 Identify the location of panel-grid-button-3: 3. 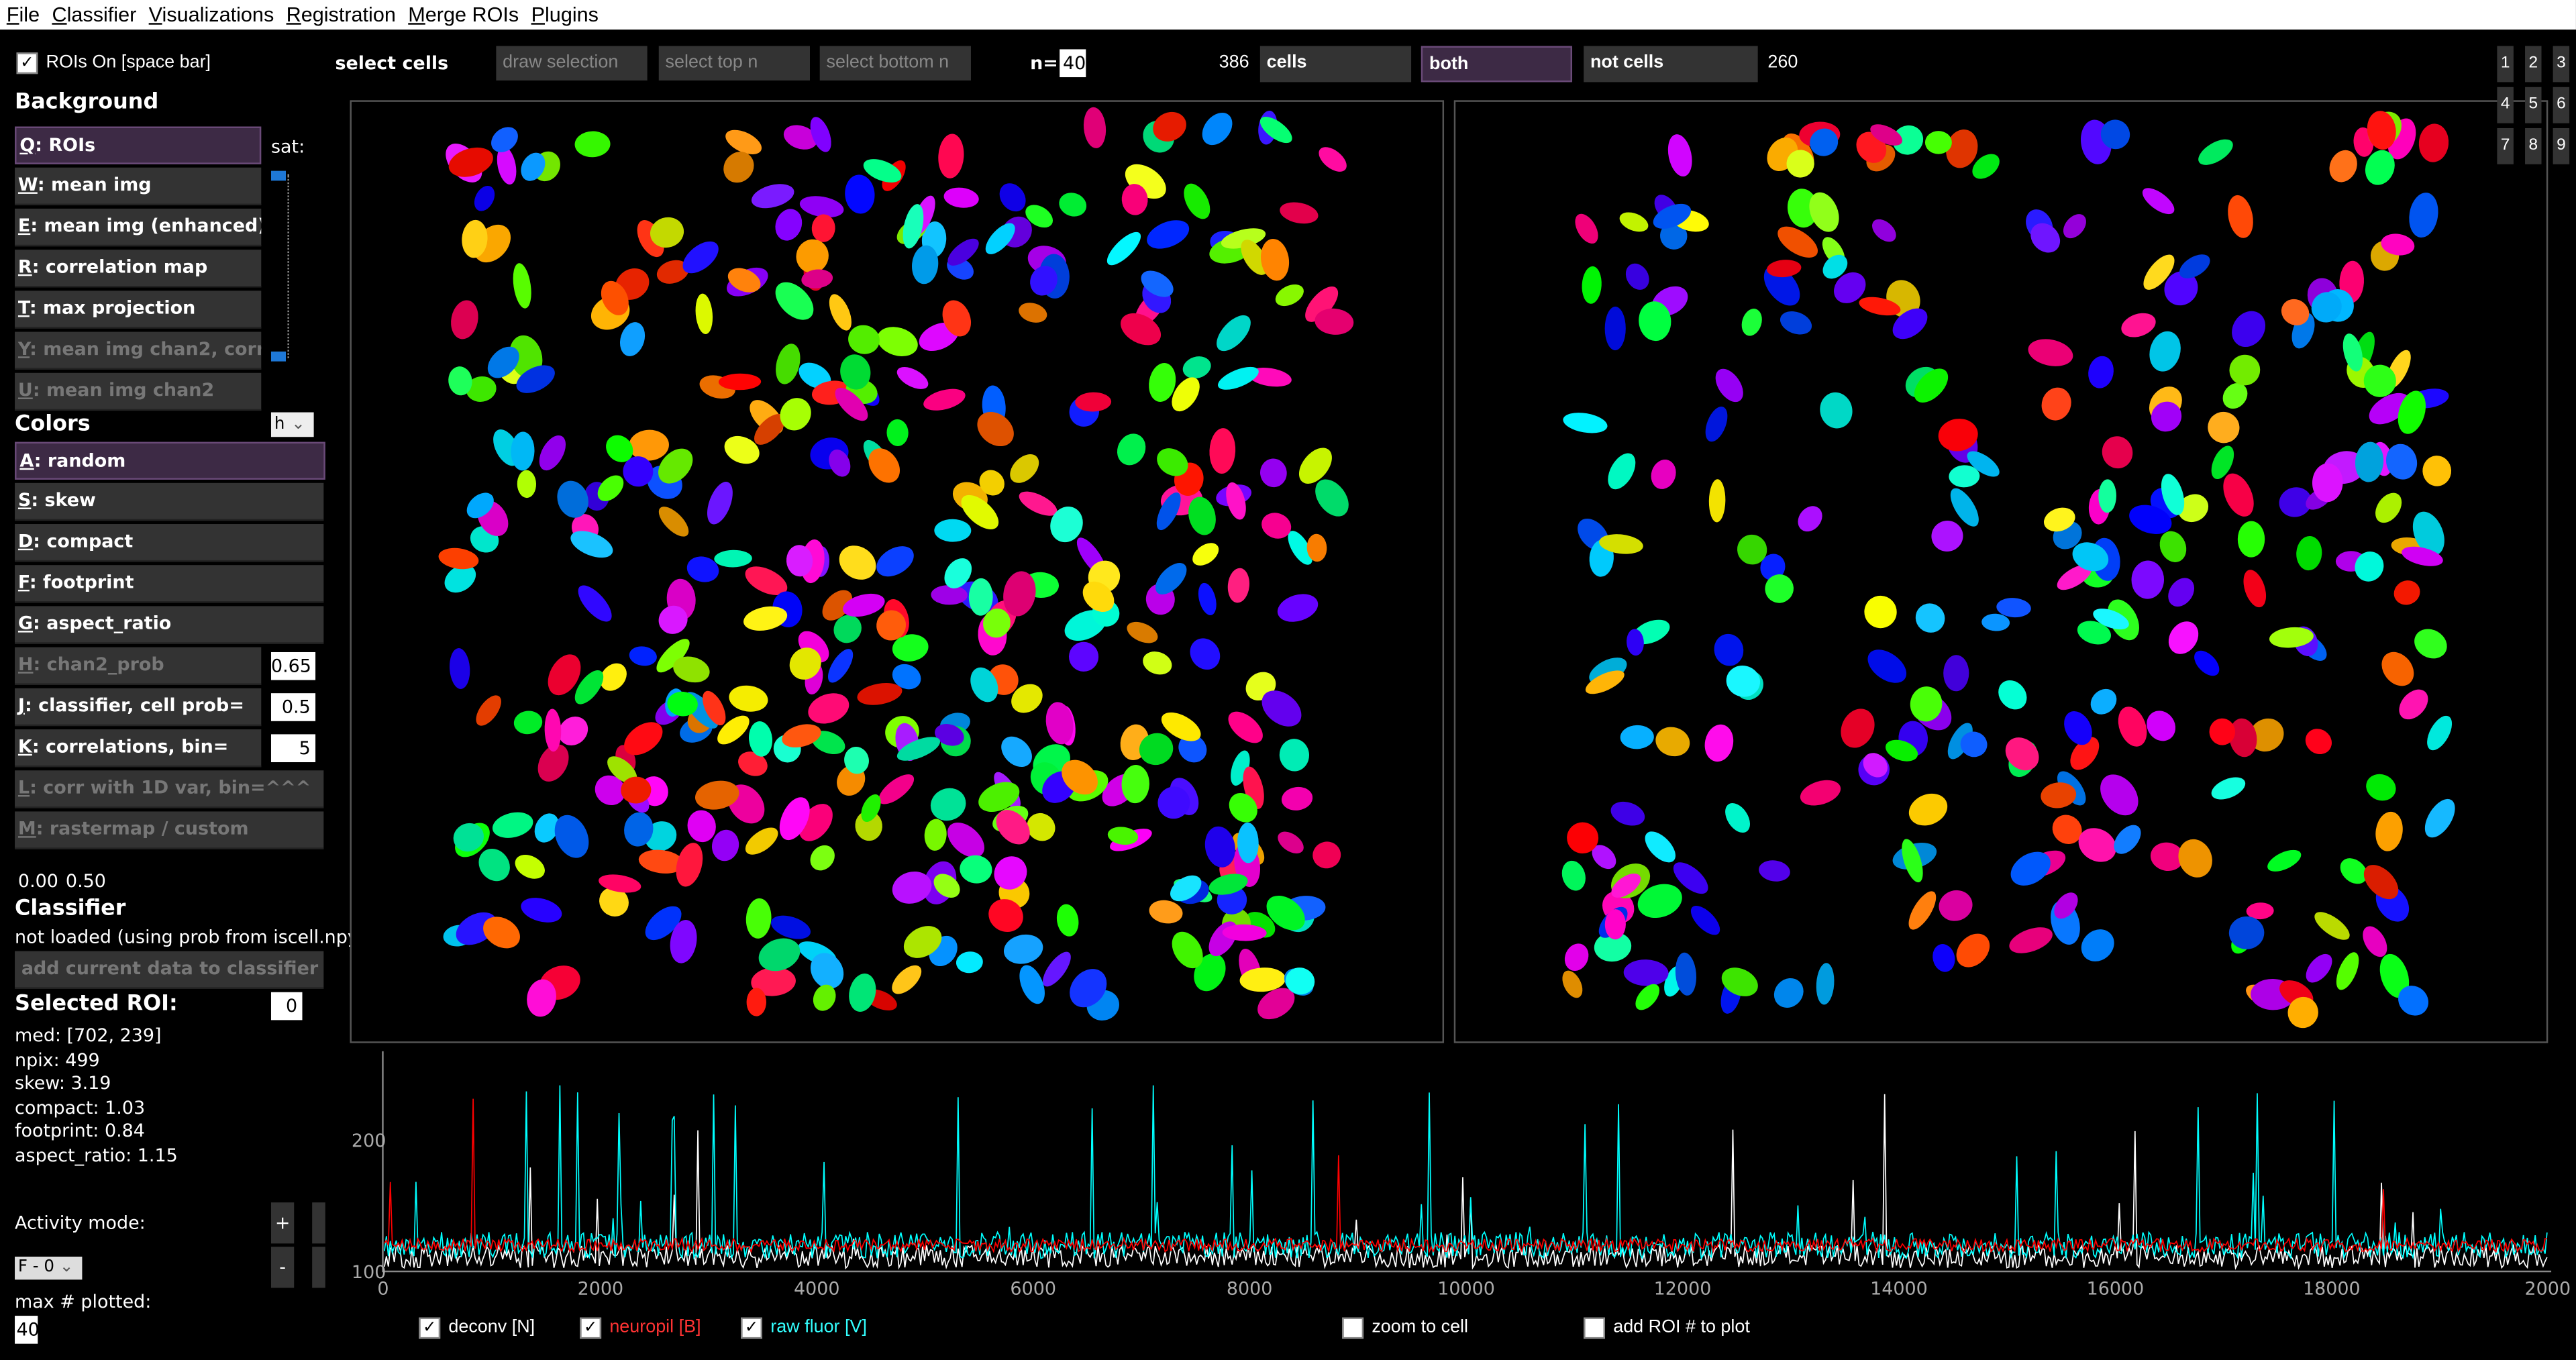
(2561, 64).